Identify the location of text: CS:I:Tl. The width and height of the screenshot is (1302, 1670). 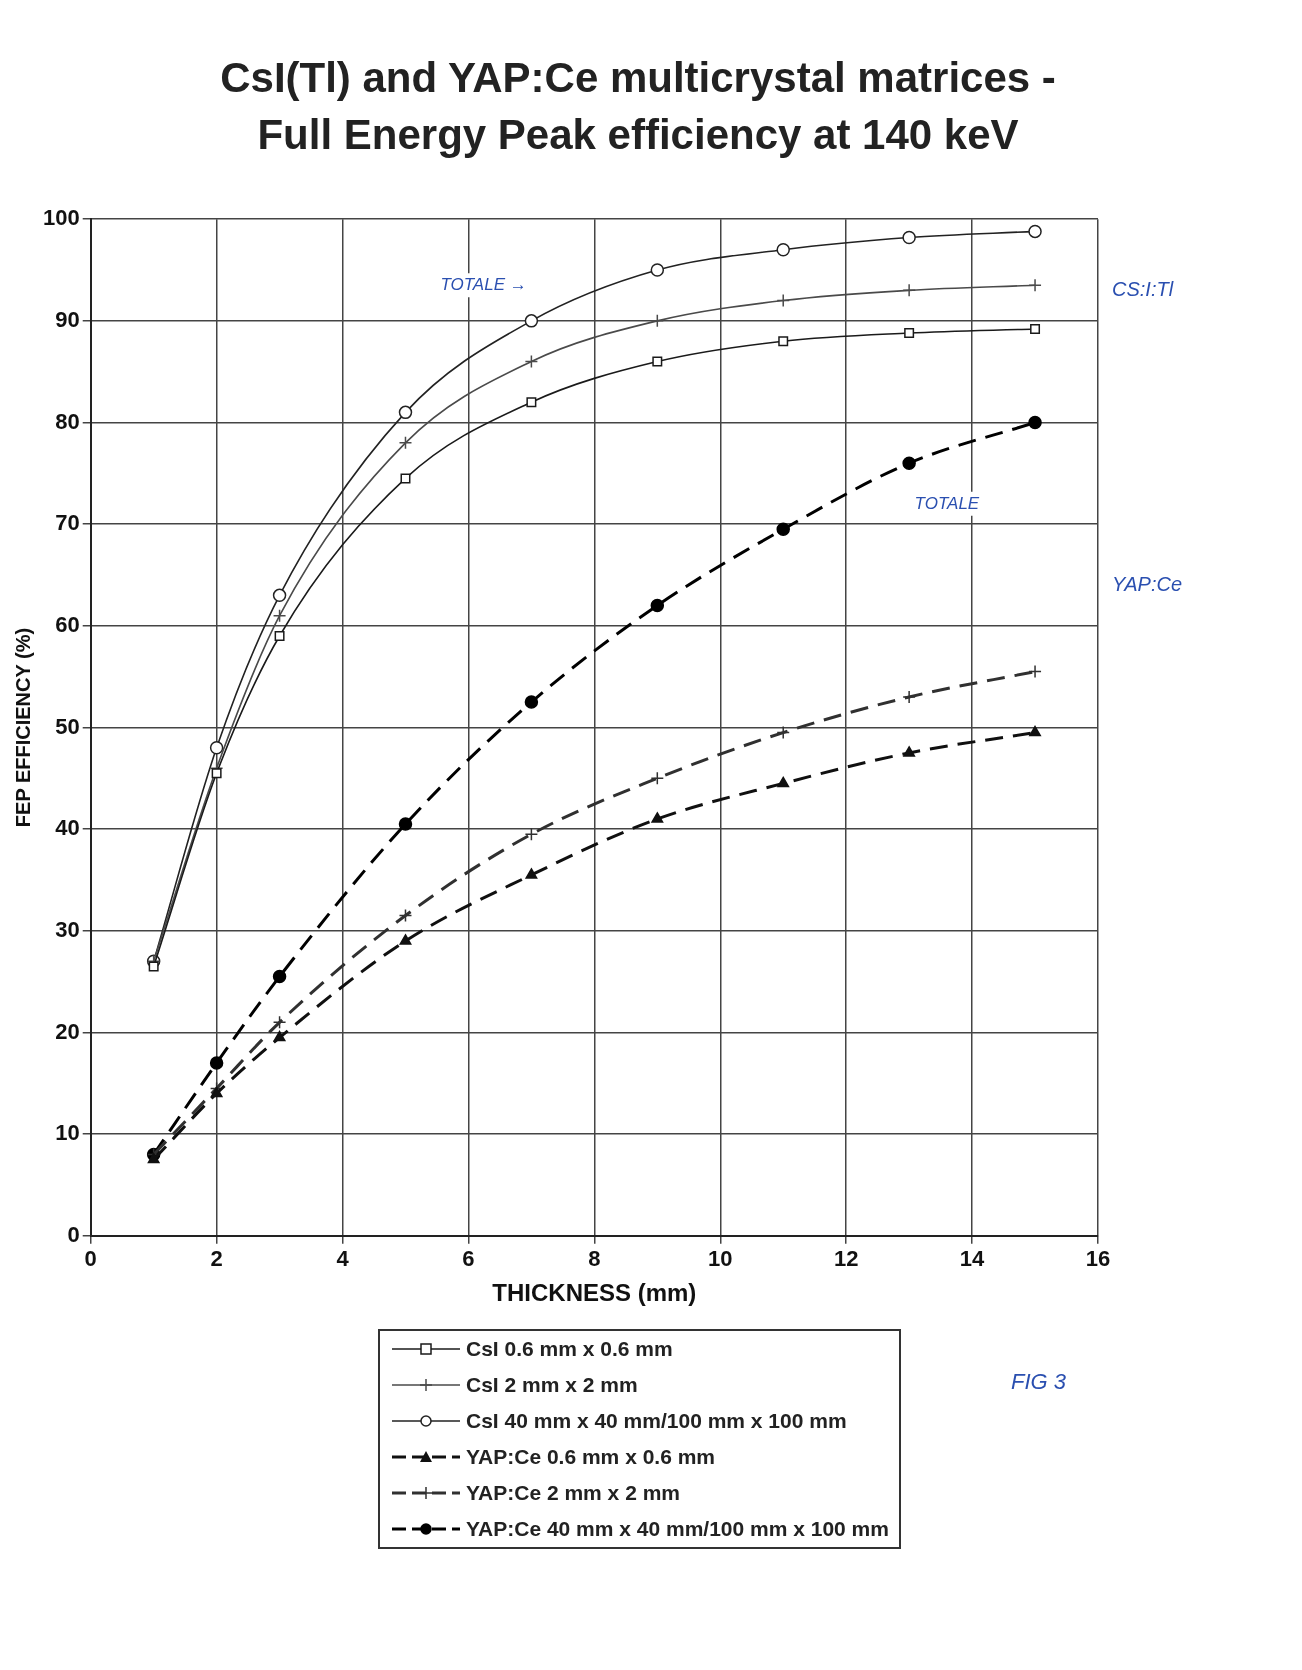
(1143, 289).